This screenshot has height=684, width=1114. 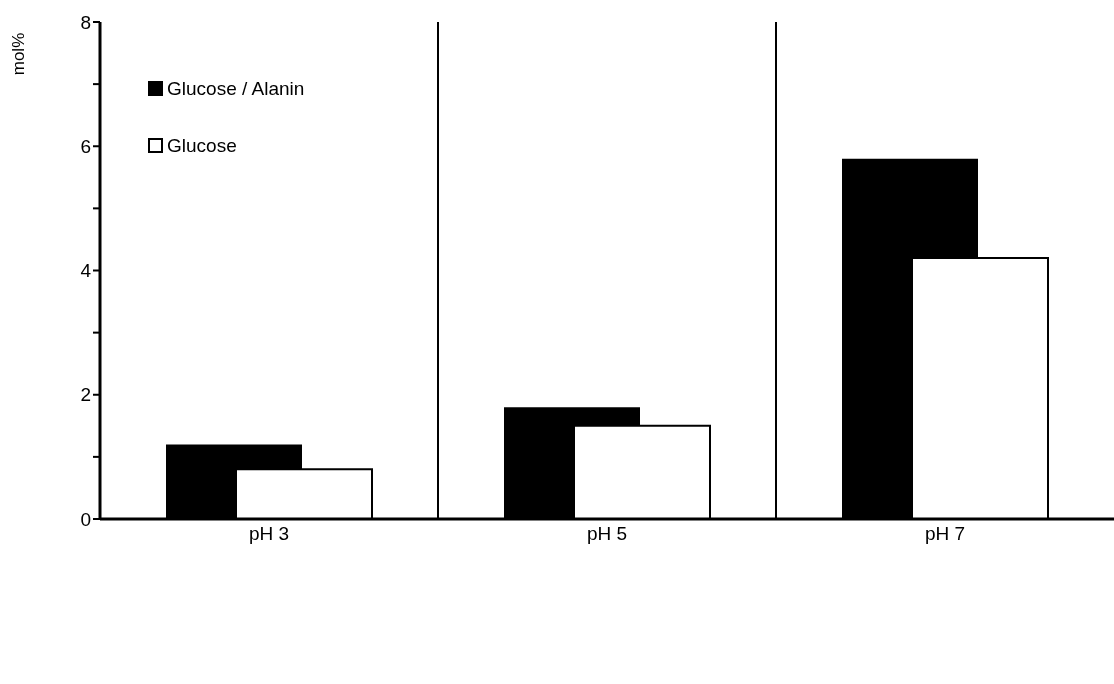 I want to click on x-tick-label: pH 3, so click(x=269, y=534).